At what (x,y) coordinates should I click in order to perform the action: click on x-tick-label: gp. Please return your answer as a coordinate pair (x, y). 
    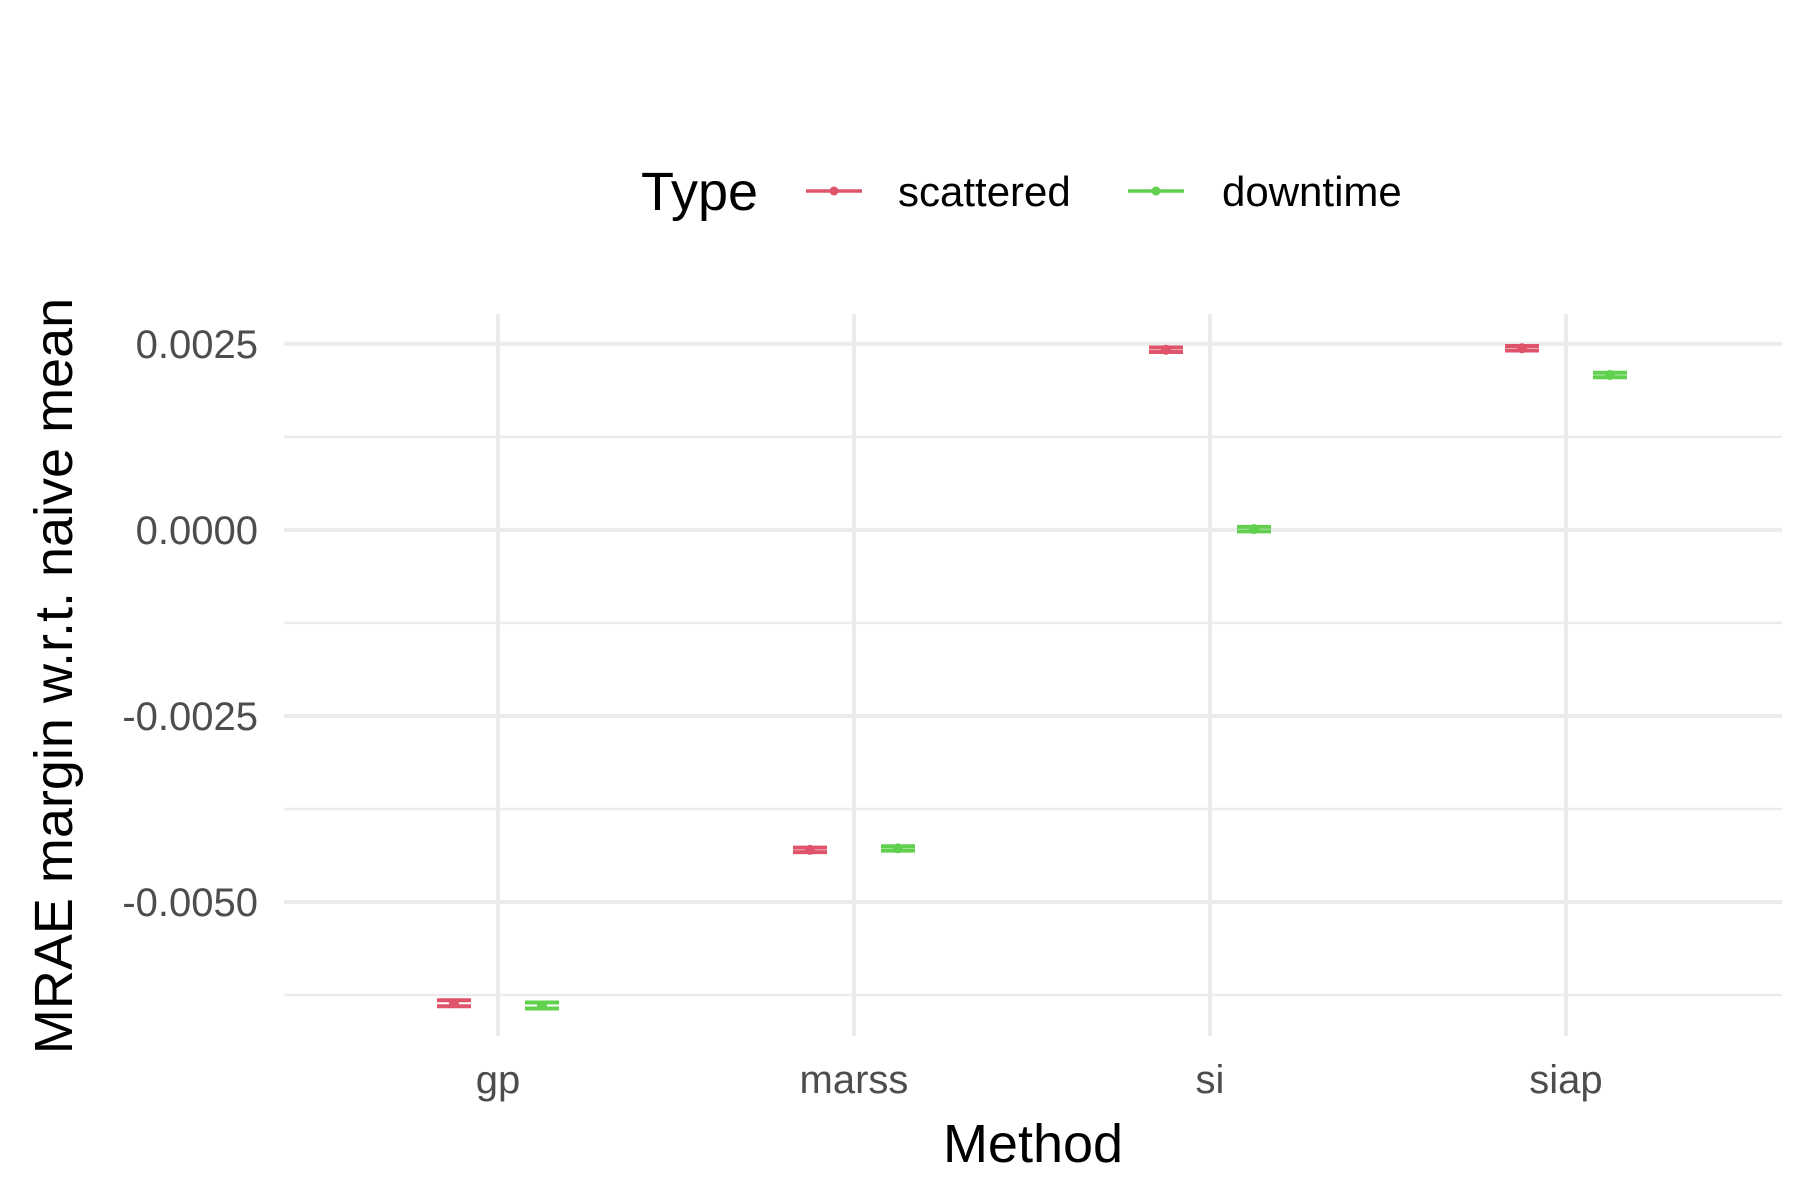
    Looking at the image, I should click on (498, 1080).